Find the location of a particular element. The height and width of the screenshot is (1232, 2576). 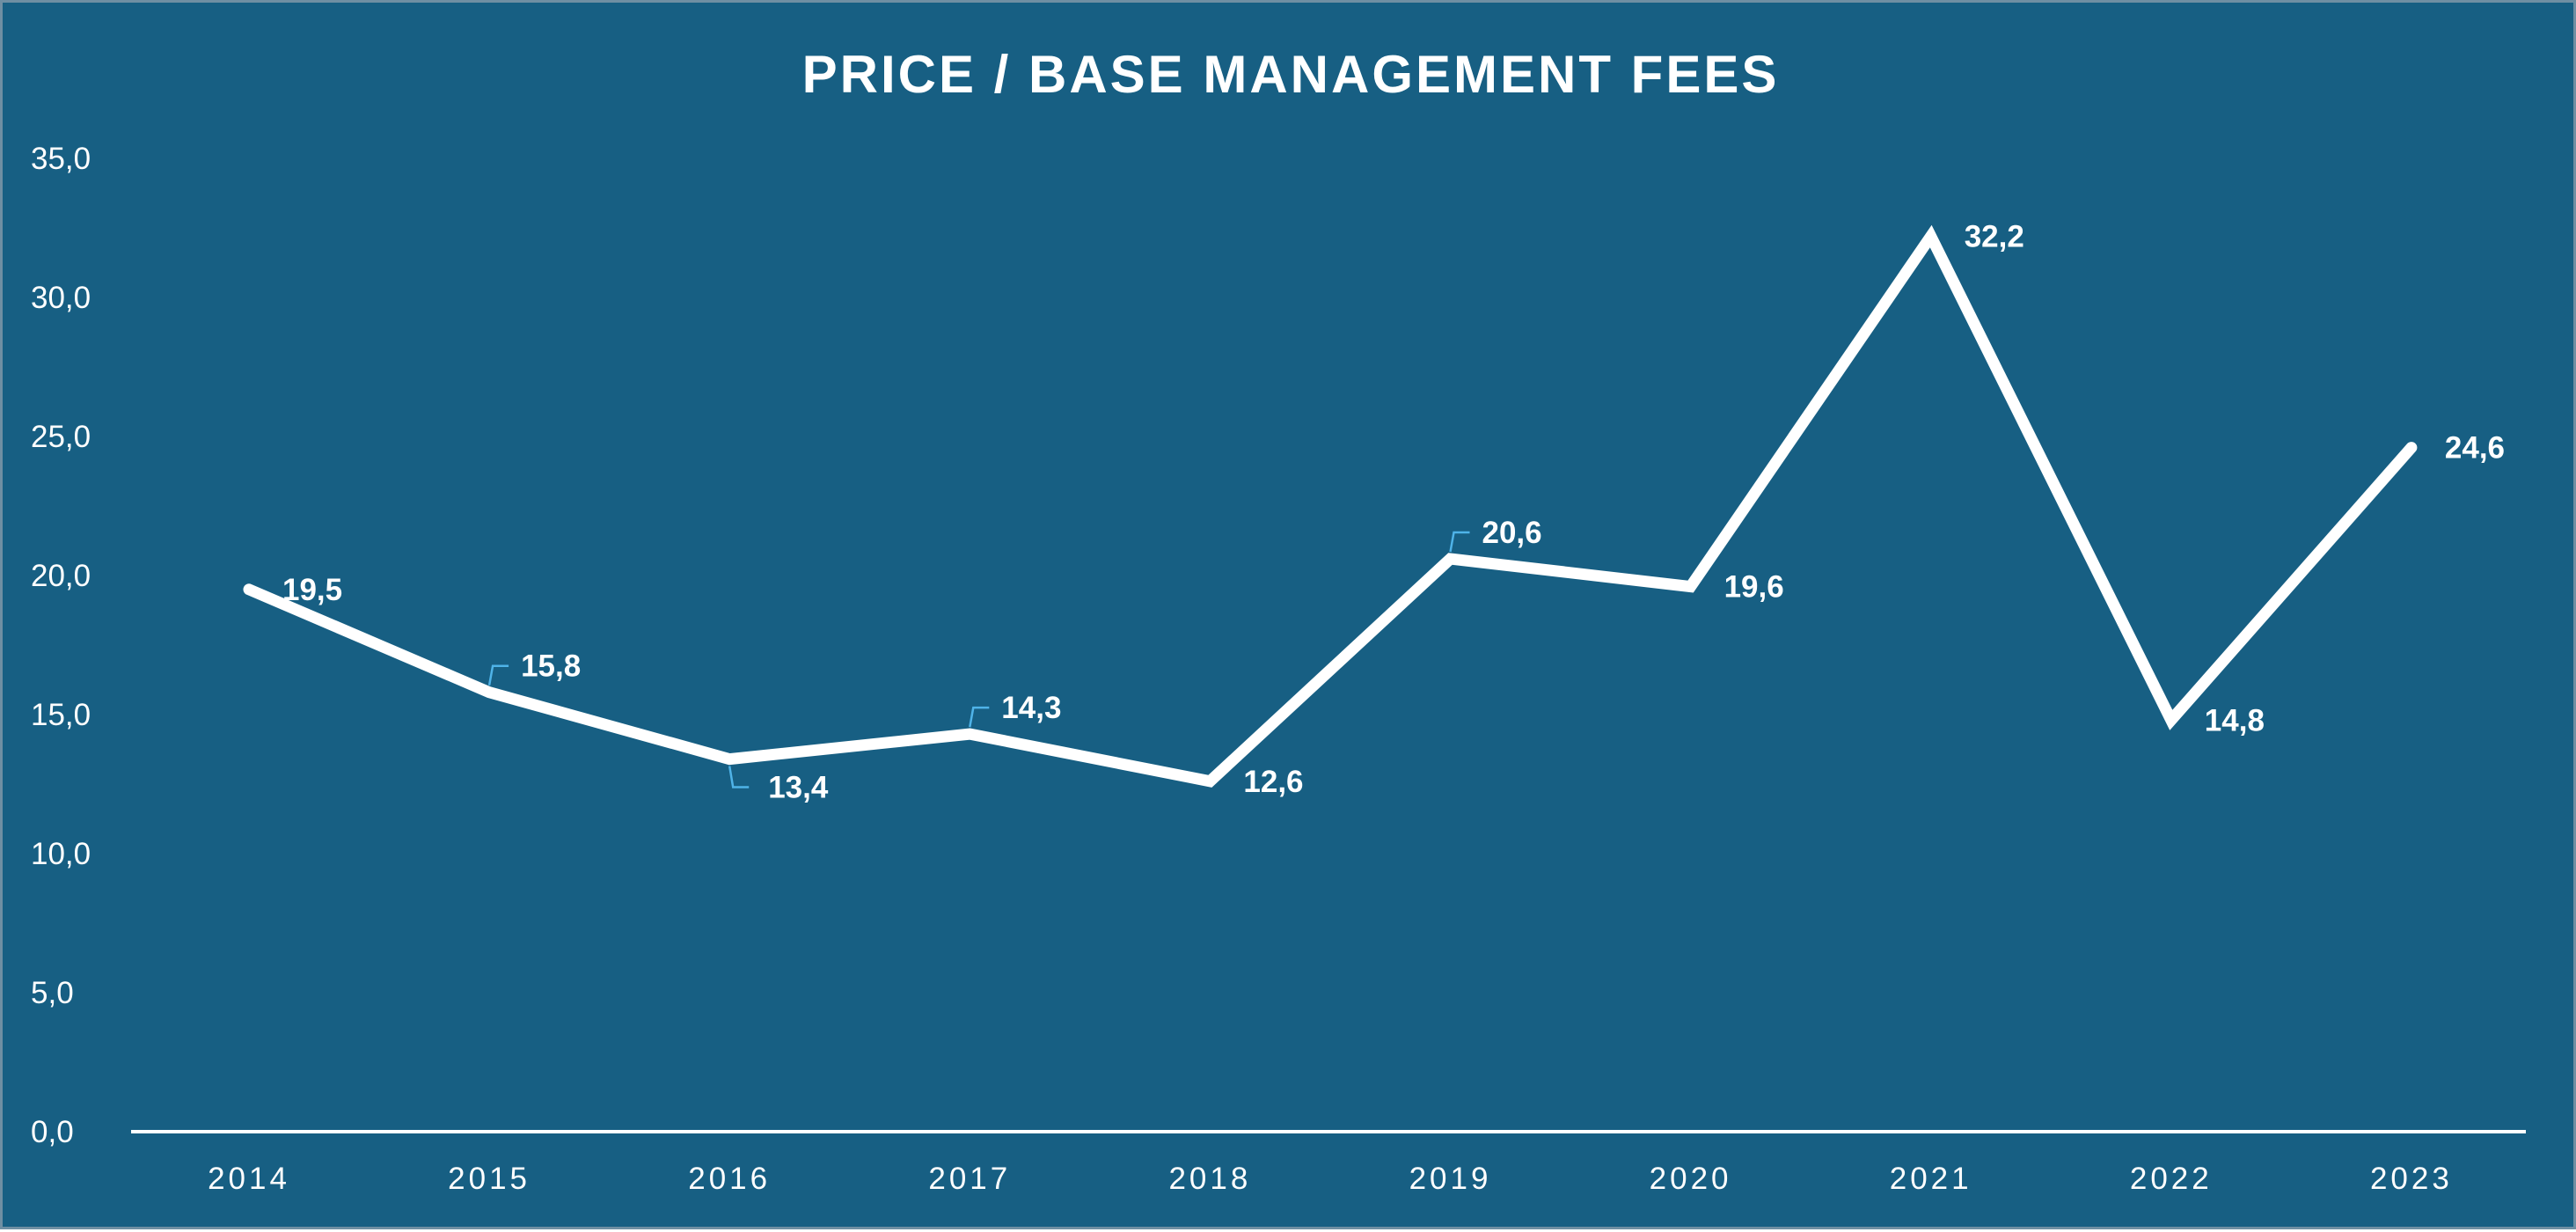

data-label: 14,8 is located at coordinates (2235, 720).